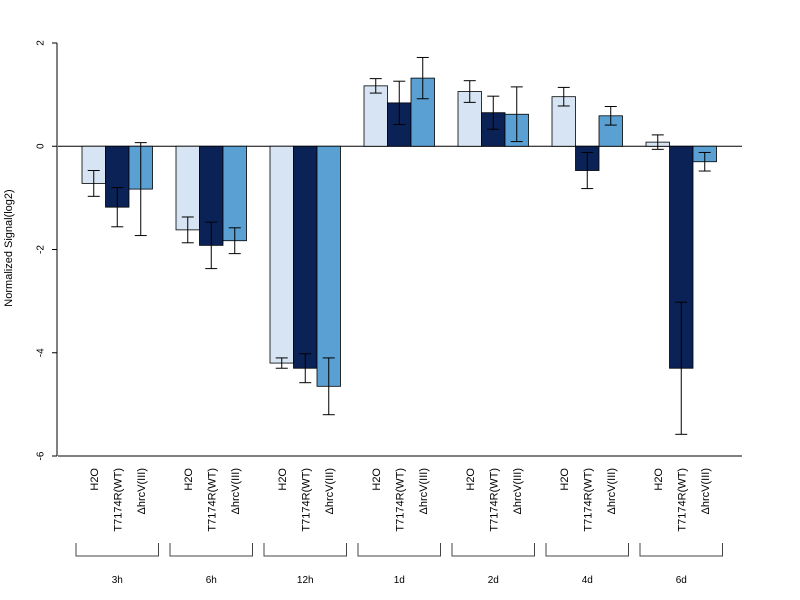 The width and height of the screenshot is (800, 600). What do you see at coordinates (305, 580) in the screenshot?
I see `group-label: 12h` at bounding box center [305, 580].